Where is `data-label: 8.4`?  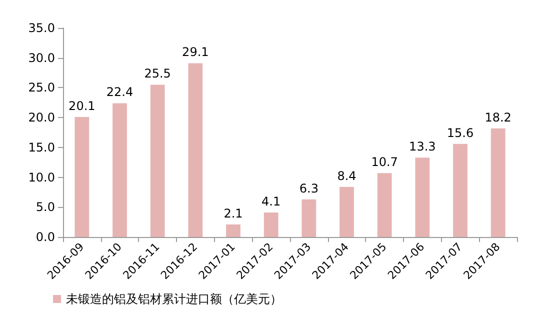
data-label: 8.4 is located at coordinates (346, 175).